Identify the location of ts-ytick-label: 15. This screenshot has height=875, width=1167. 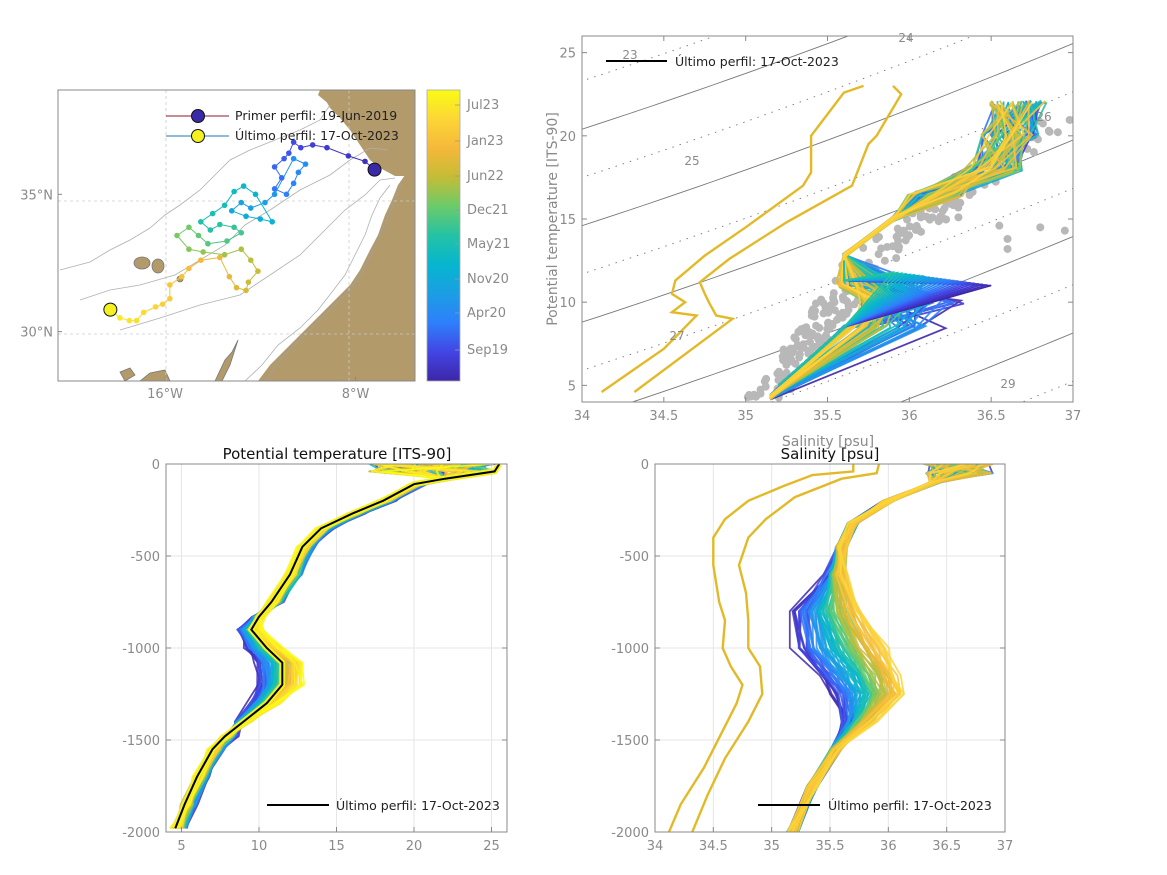
(567, 220).